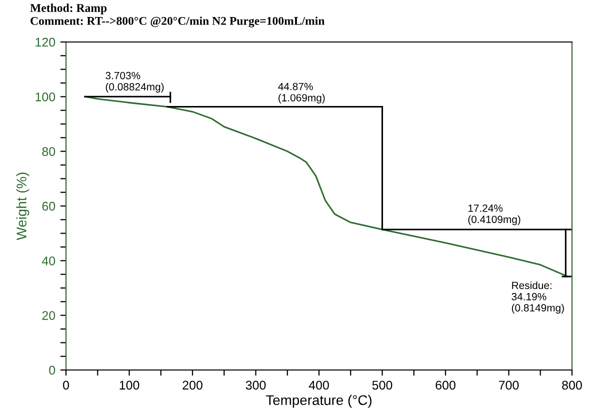 The image size is (592, 409). I want to click on y-tick-label: 40, so click(49, 261).